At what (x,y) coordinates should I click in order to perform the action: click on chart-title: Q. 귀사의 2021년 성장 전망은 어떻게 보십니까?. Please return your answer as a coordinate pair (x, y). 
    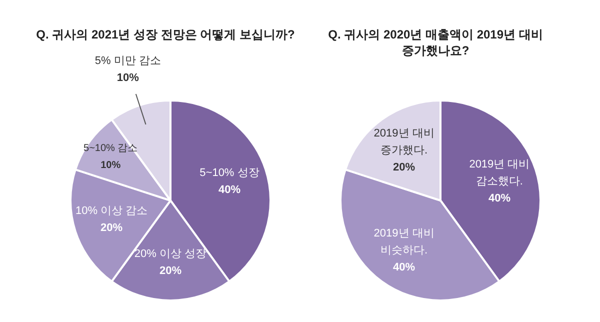
    Looking at the image, I should click on (165, 35).